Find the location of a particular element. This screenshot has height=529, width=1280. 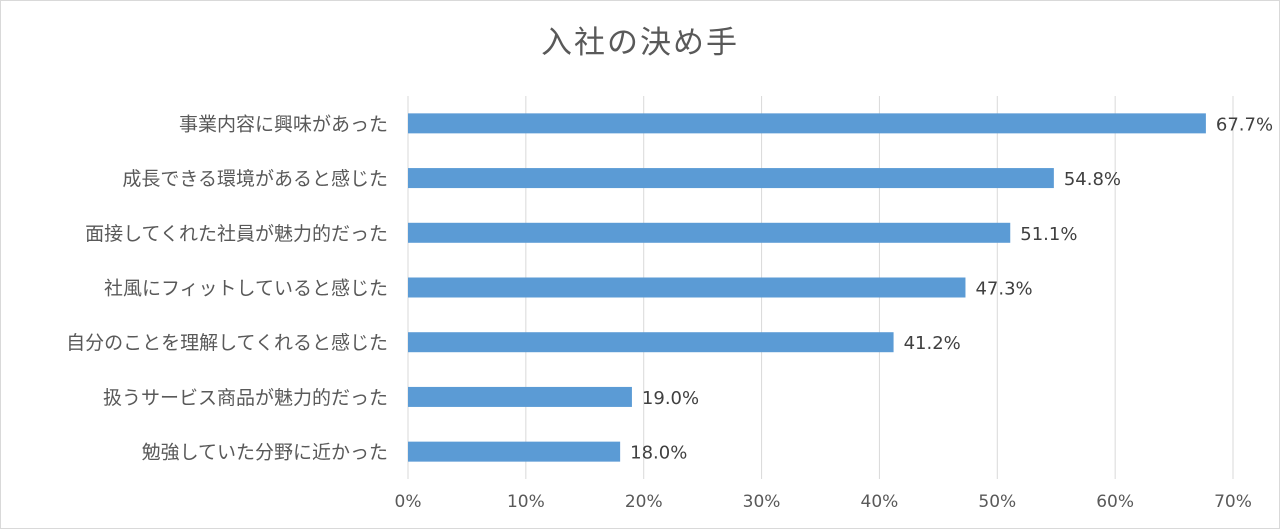

data-label: 41.2% is located at coordinates (932, 343).